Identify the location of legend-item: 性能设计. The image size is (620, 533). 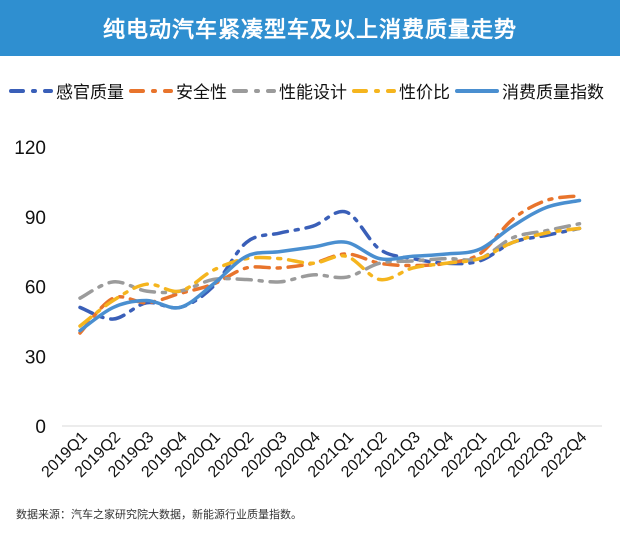
(289, 90).